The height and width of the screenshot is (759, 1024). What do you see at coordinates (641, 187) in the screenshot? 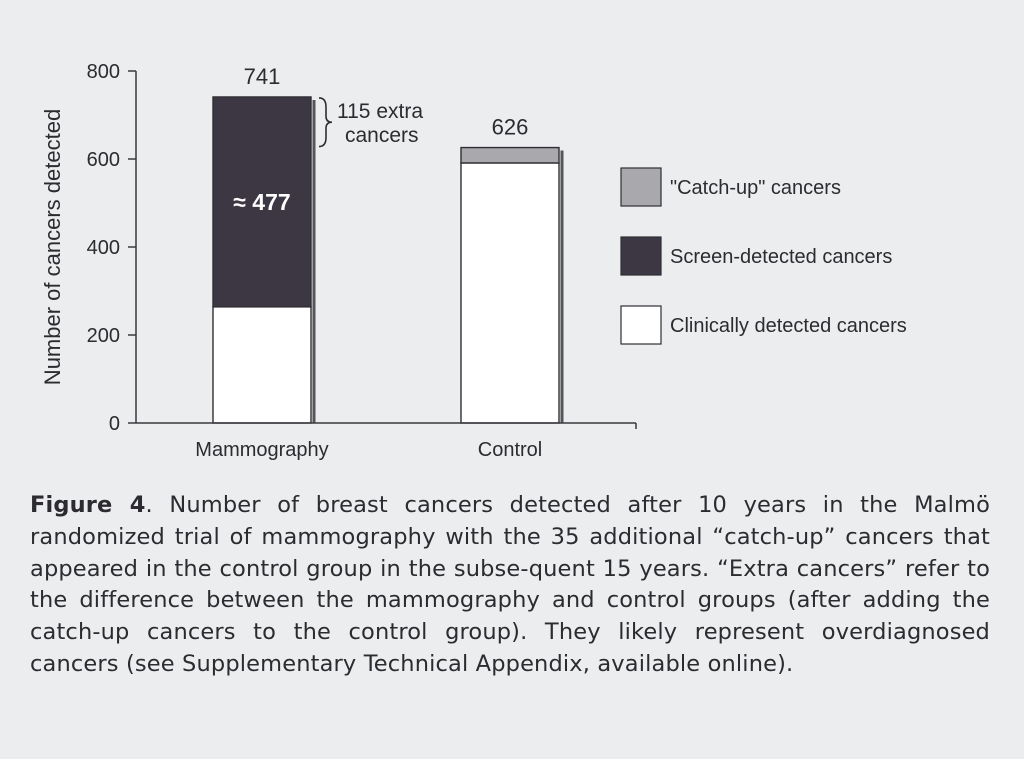
I see `legend-swatch-catch-up-cancers` at bounding box center [641, 187].